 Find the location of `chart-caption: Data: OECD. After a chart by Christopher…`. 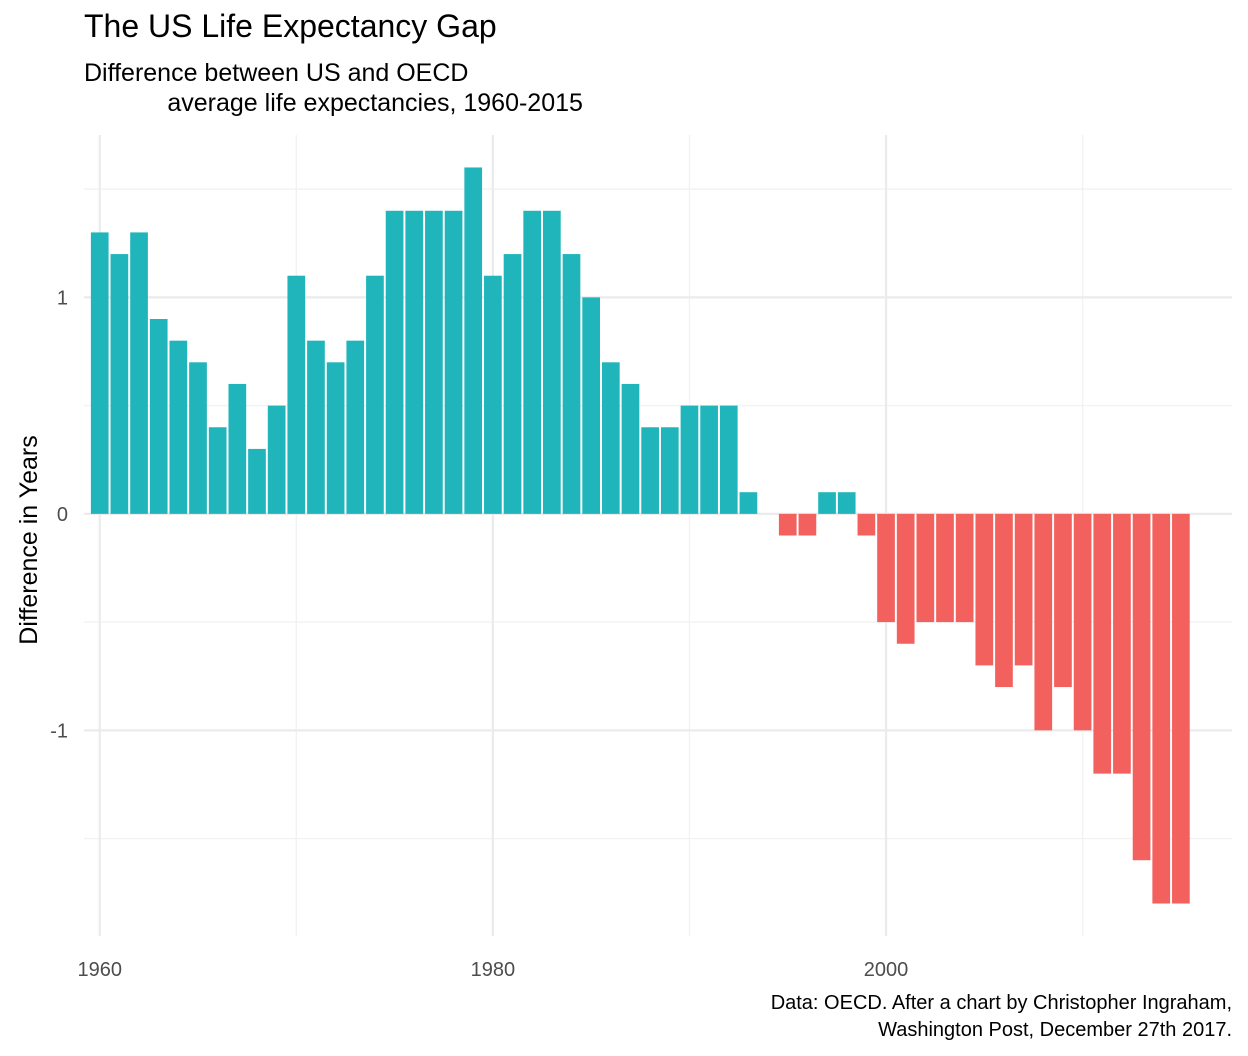

chart-caption: Data: OECD. After a chart by Christopher… is located at coordinates (1001, 1016).